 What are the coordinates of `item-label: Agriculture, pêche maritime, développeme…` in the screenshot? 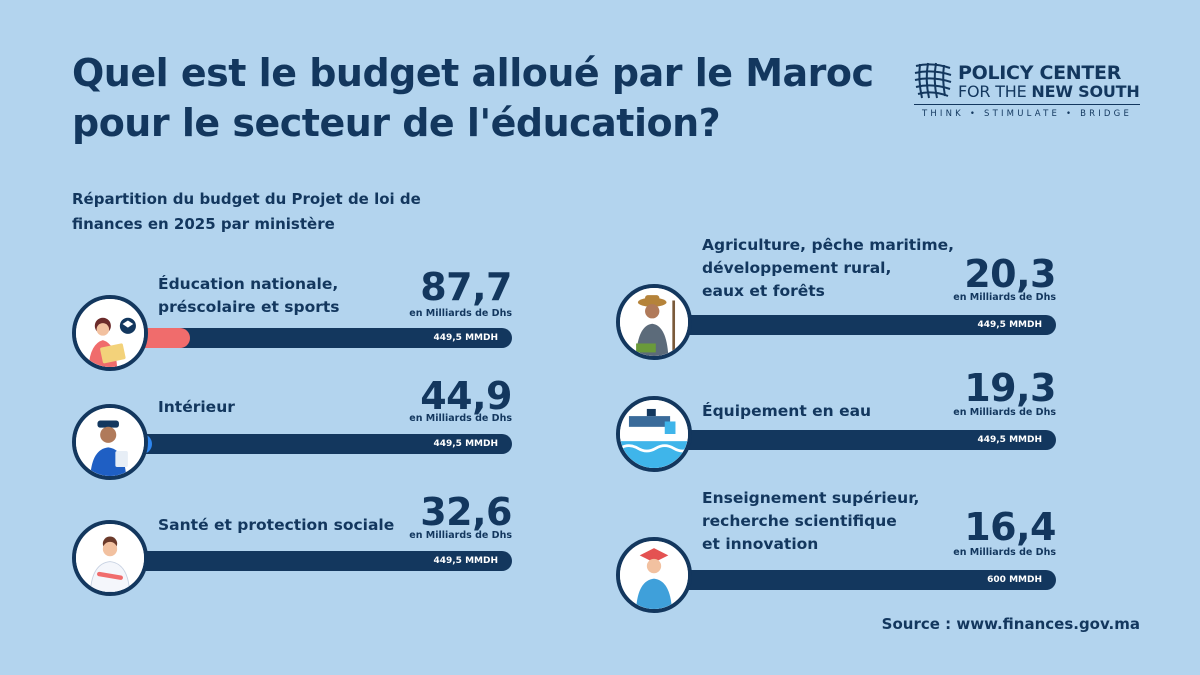 It's located at (828, 268).